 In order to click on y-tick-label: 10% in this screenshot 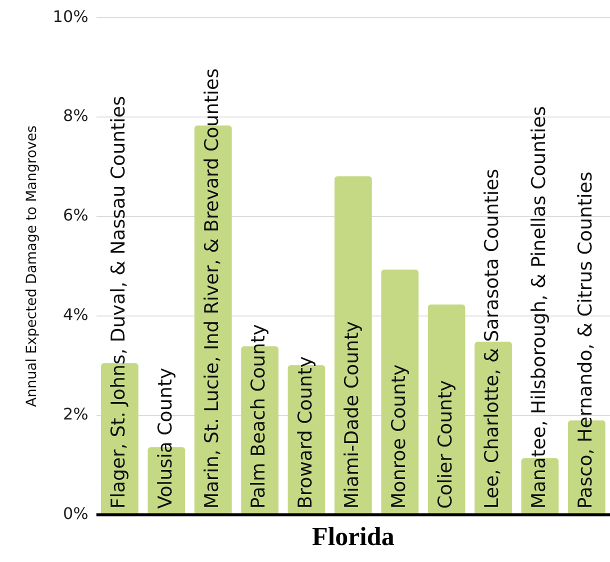, I will do `click(70, 16)`.